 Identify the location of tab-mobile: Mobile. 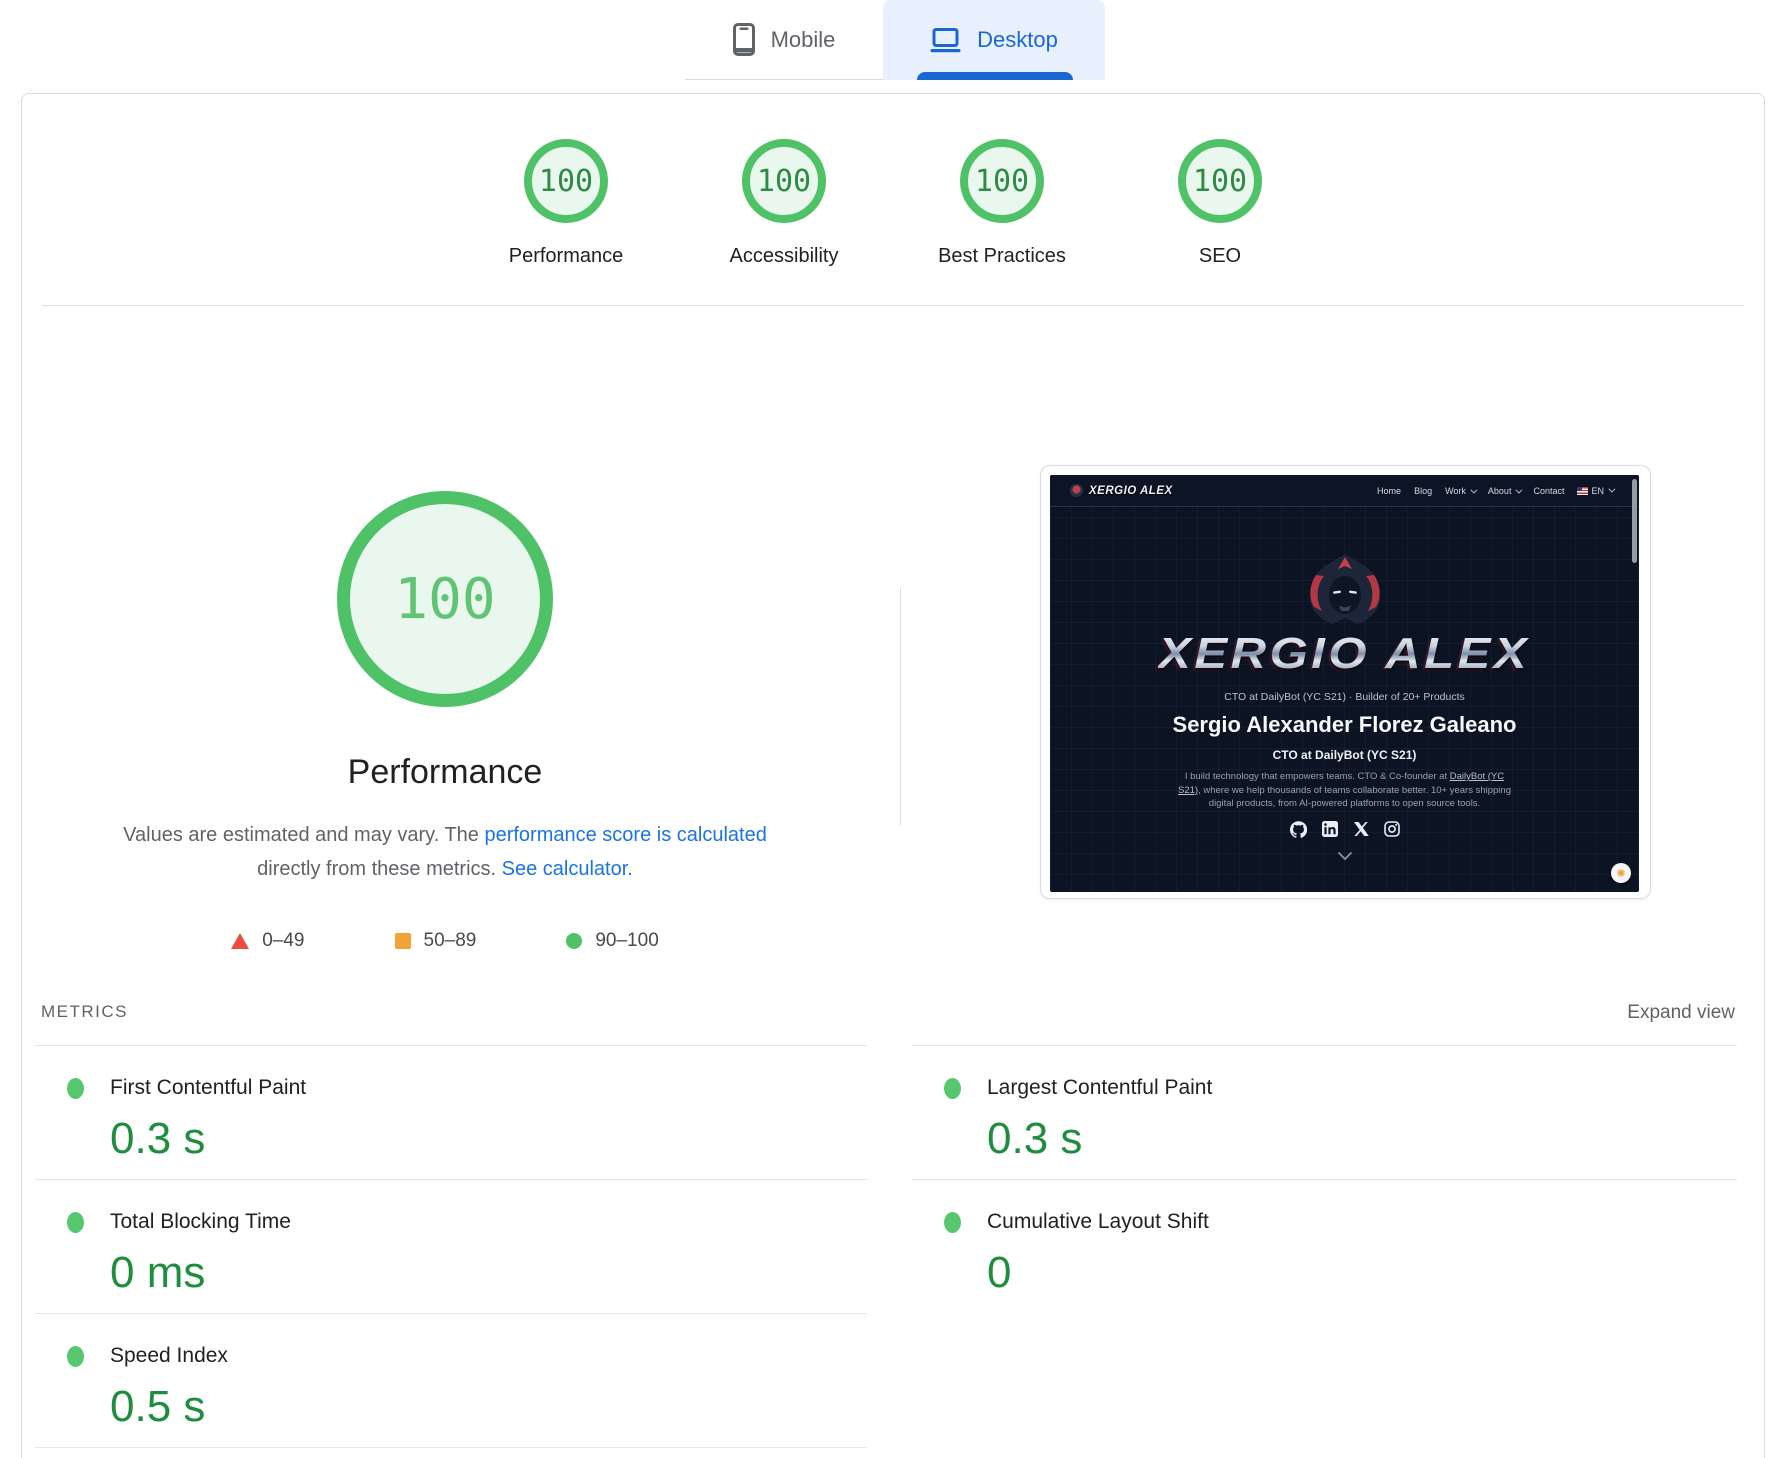
(784, 40).